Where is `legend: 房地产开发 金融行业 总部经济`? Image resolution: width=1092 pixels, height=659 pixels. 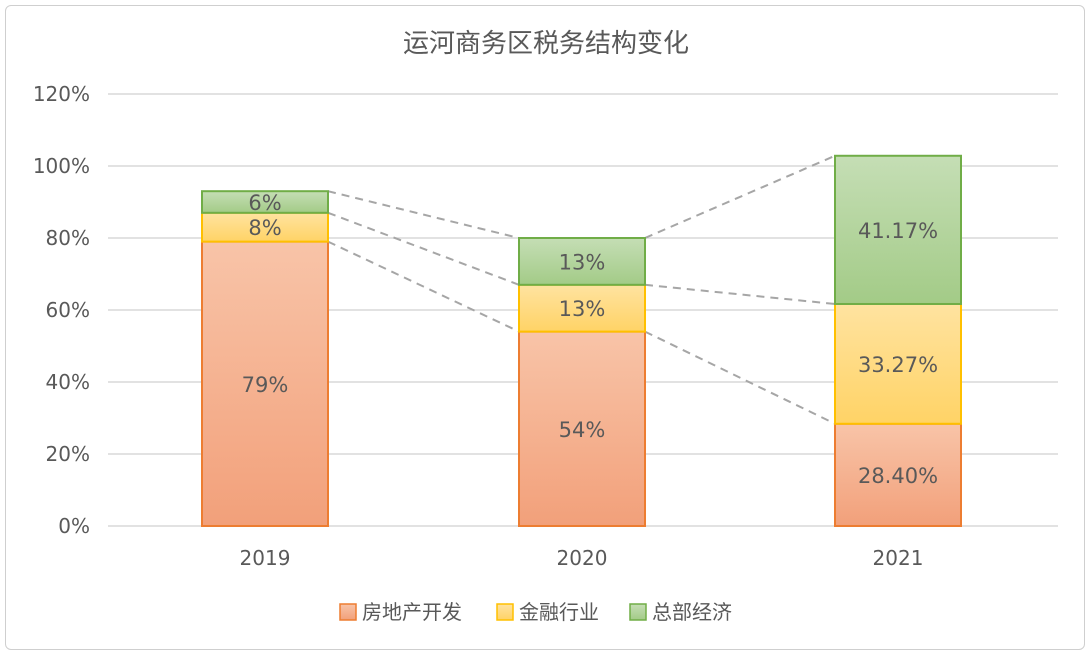
legend: 房地产开发 金融行业 总部经济 is located at coordinates (535, 612).